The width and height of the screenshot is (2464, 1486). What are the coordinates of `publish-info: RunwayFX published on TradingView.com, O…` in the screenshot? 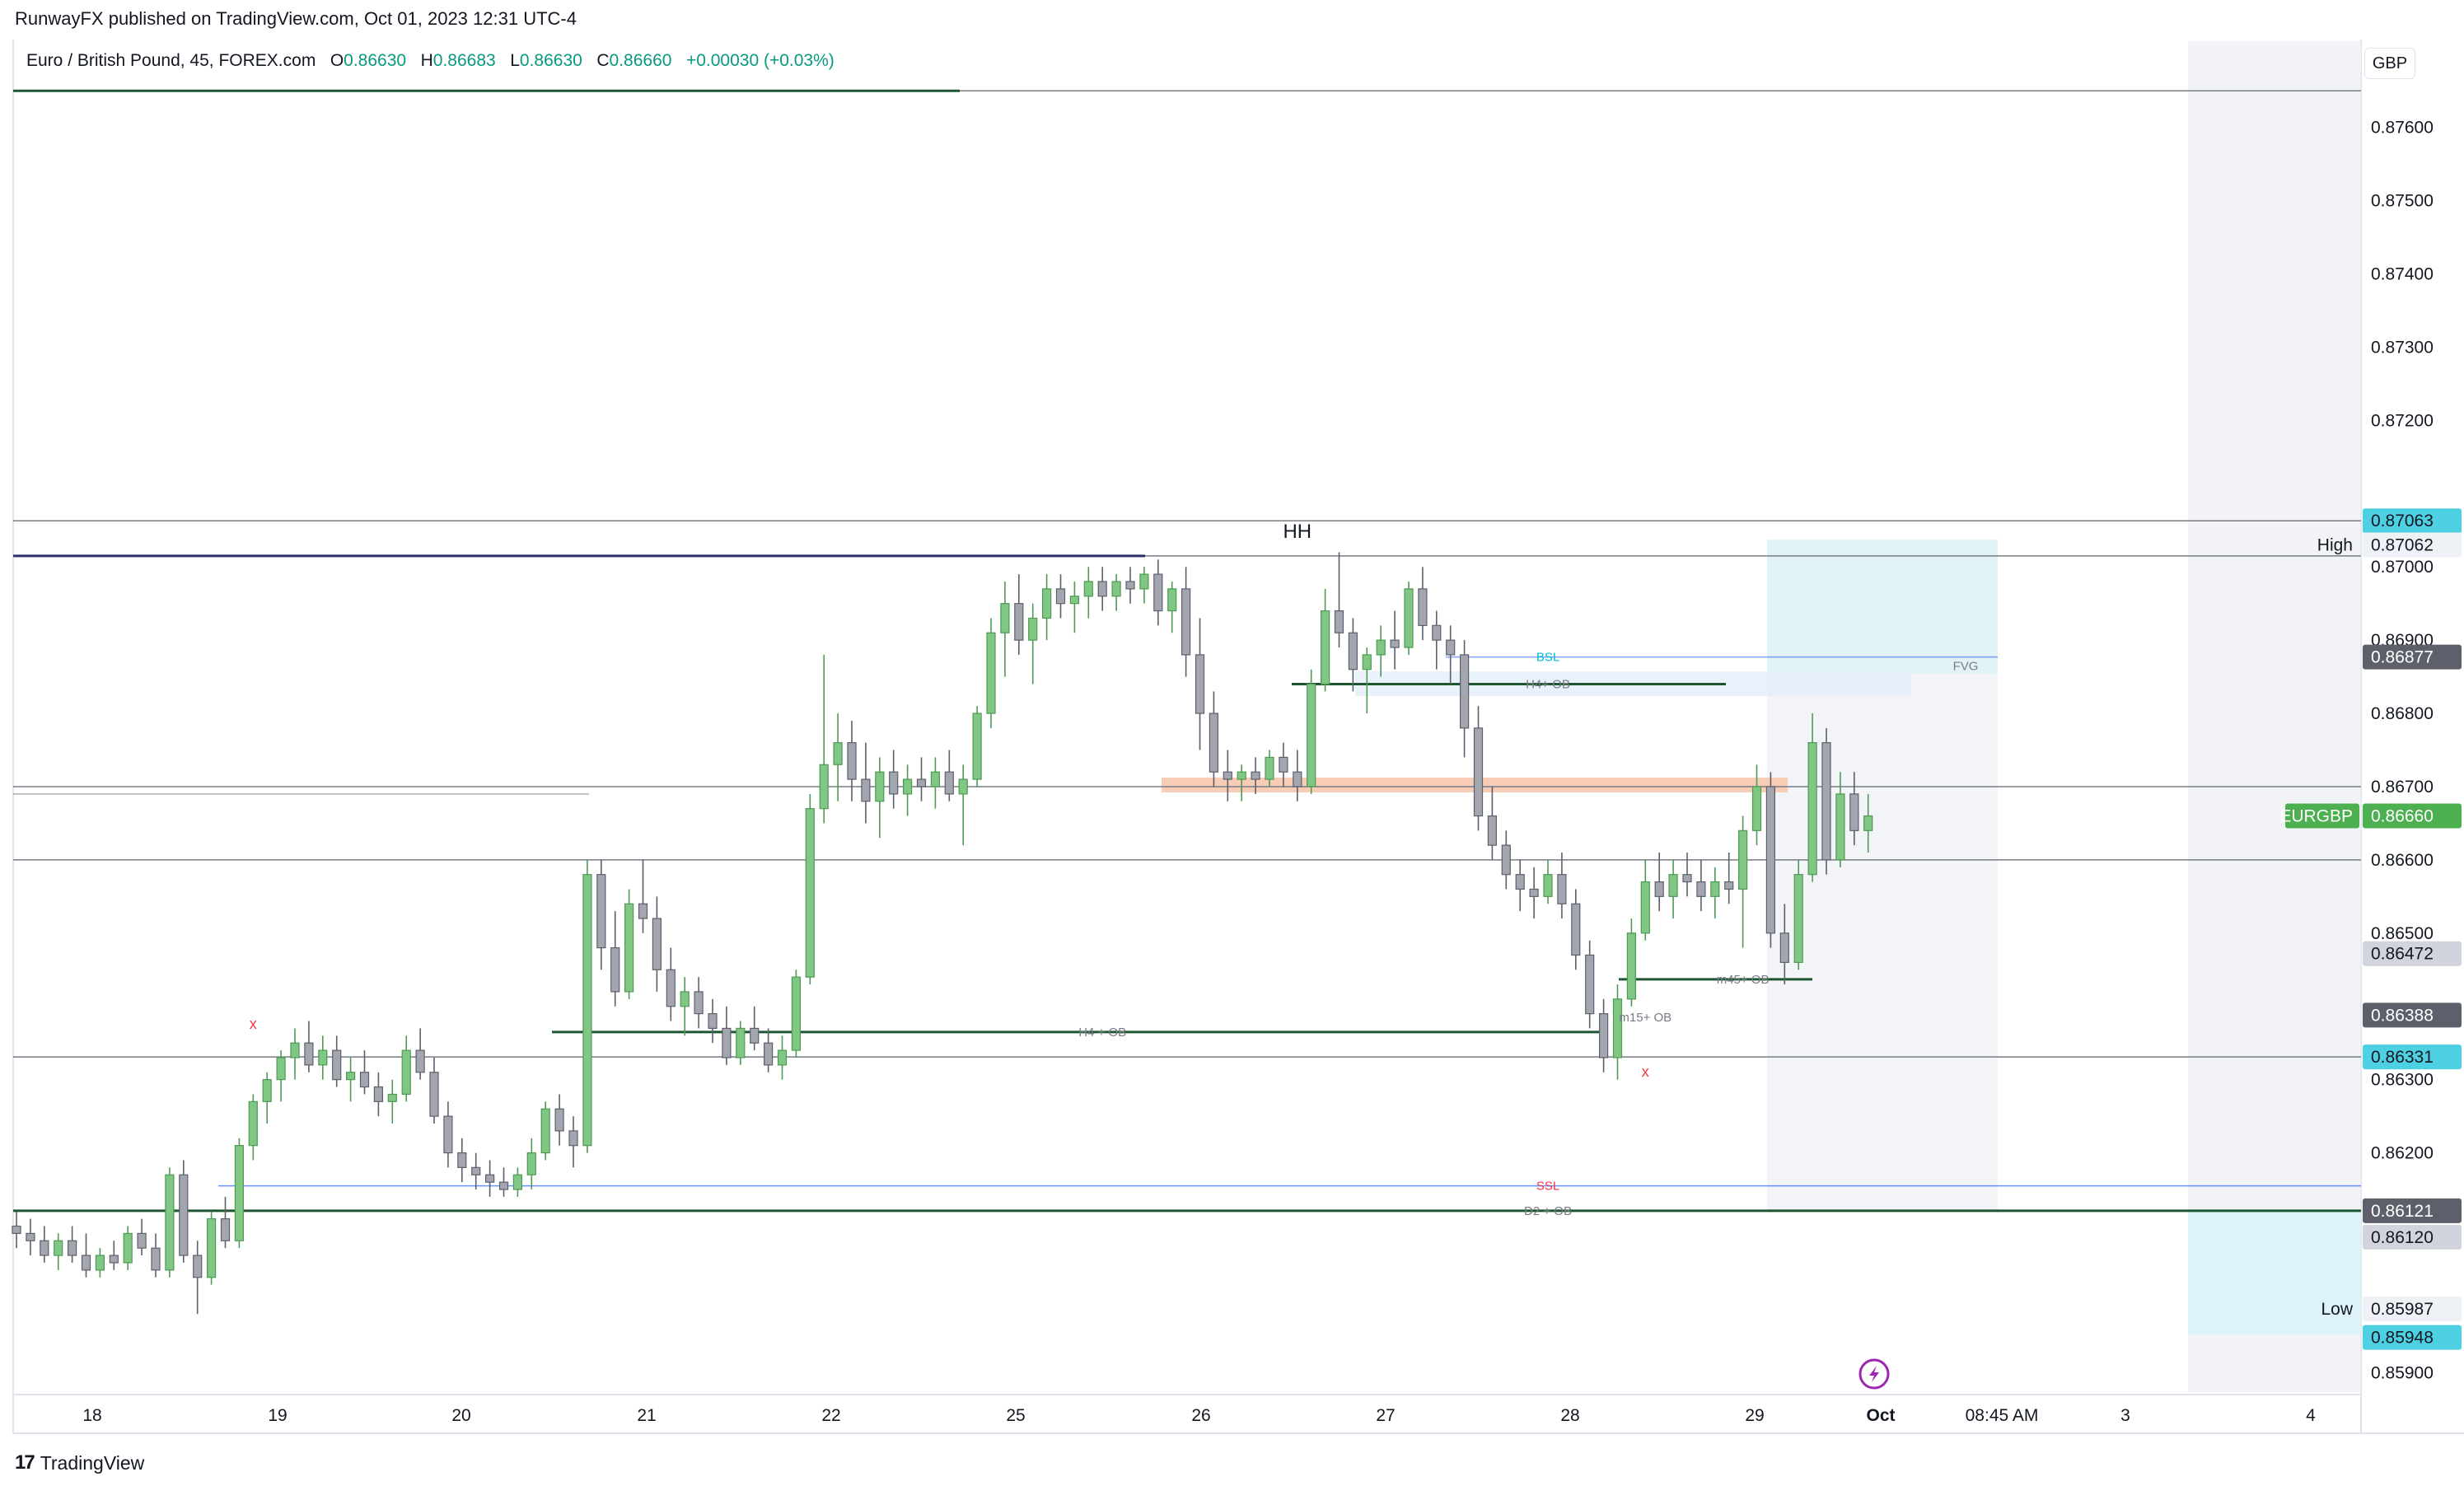 It's located at (296, 18).